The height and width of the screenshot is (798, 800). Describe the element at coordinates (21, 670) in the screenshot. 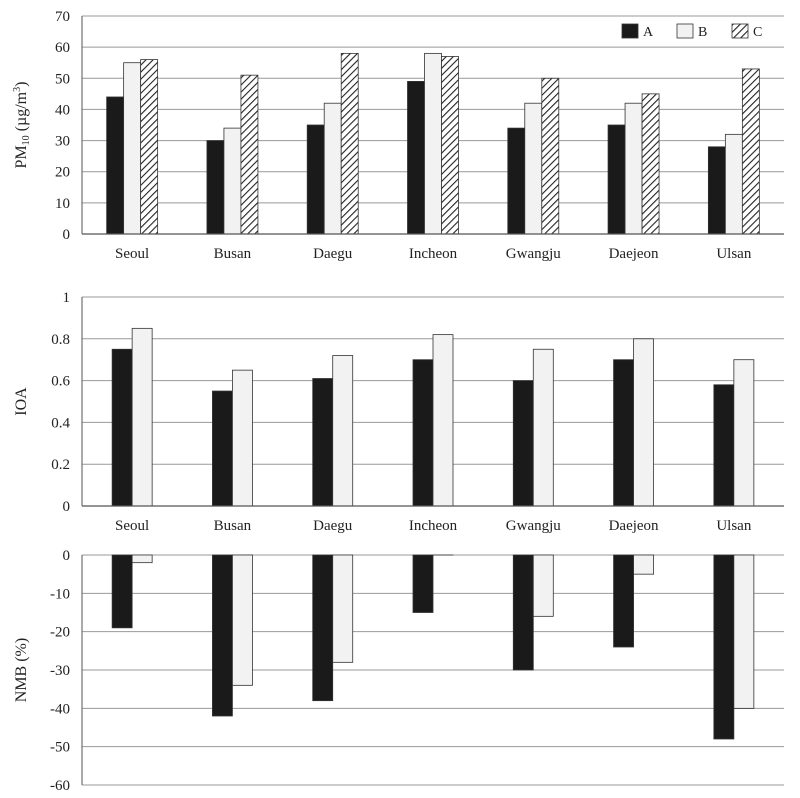

I see `y-axis-label: NMB (%)` at that location.